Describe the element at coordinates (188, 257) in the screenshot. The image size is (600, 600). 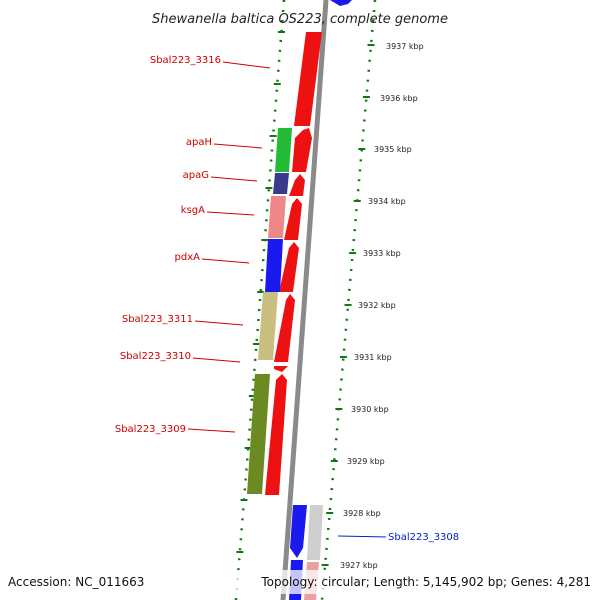
I see `gene-label-pdxa: pdxA` at that location.